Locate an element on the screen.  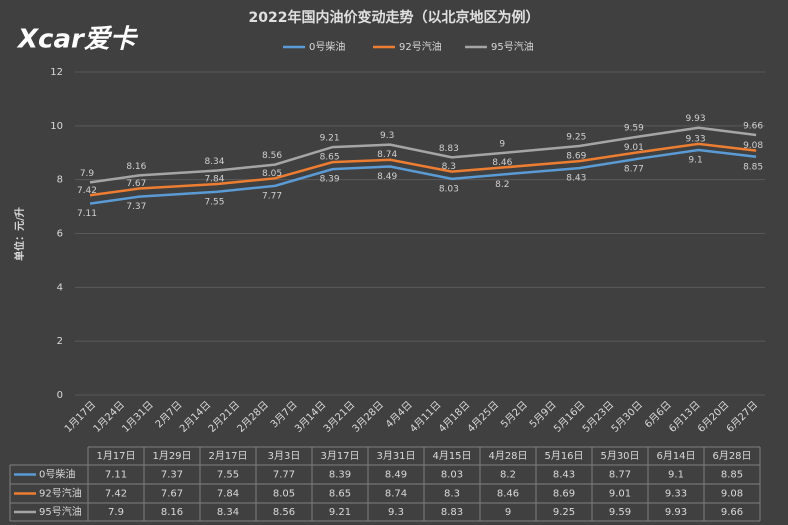
table-cell: 9.66 is located at coordinates (732, 512).